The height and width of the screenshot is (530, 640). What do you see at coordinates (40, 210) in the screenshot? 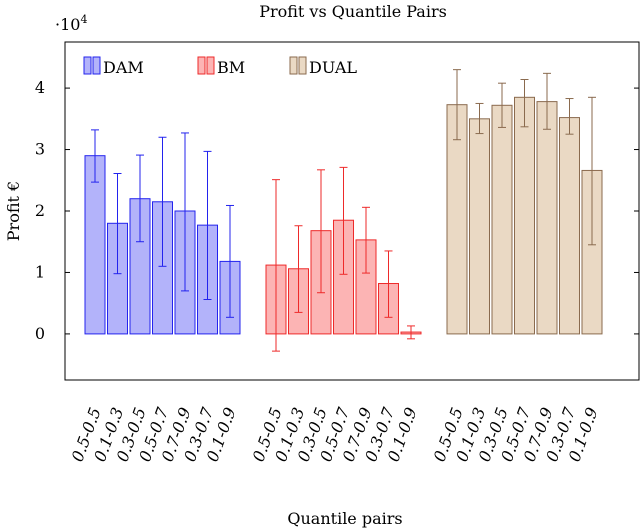
I see `y-tick-label: 2` at bounding box center [40, 210].